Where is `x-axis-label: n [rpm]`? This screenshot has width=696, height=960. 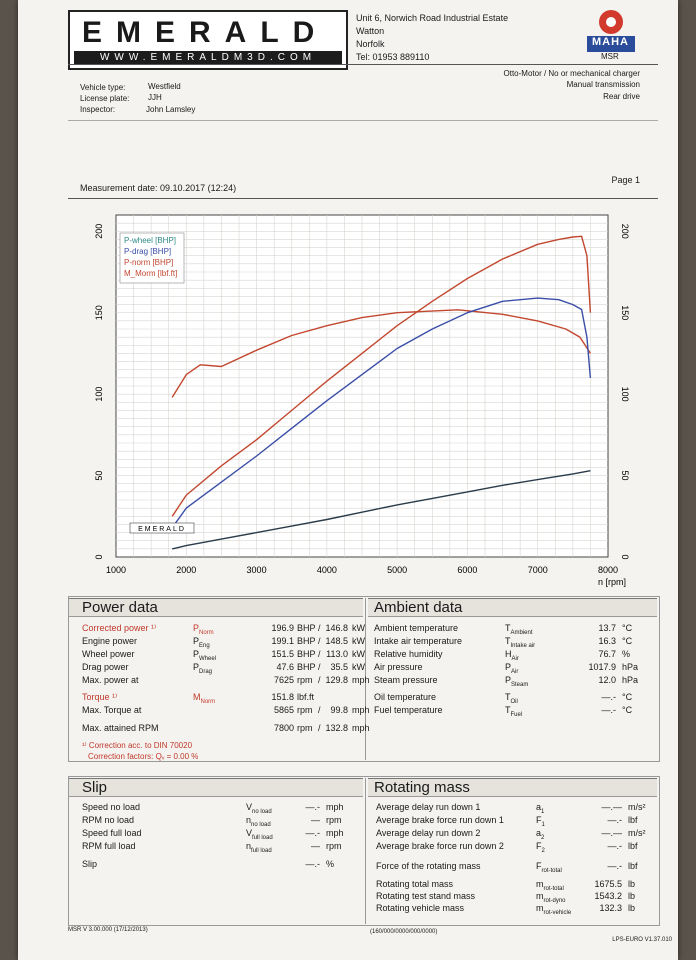
x-axis-label: n [rpm] is located at coordinates (612, 582).